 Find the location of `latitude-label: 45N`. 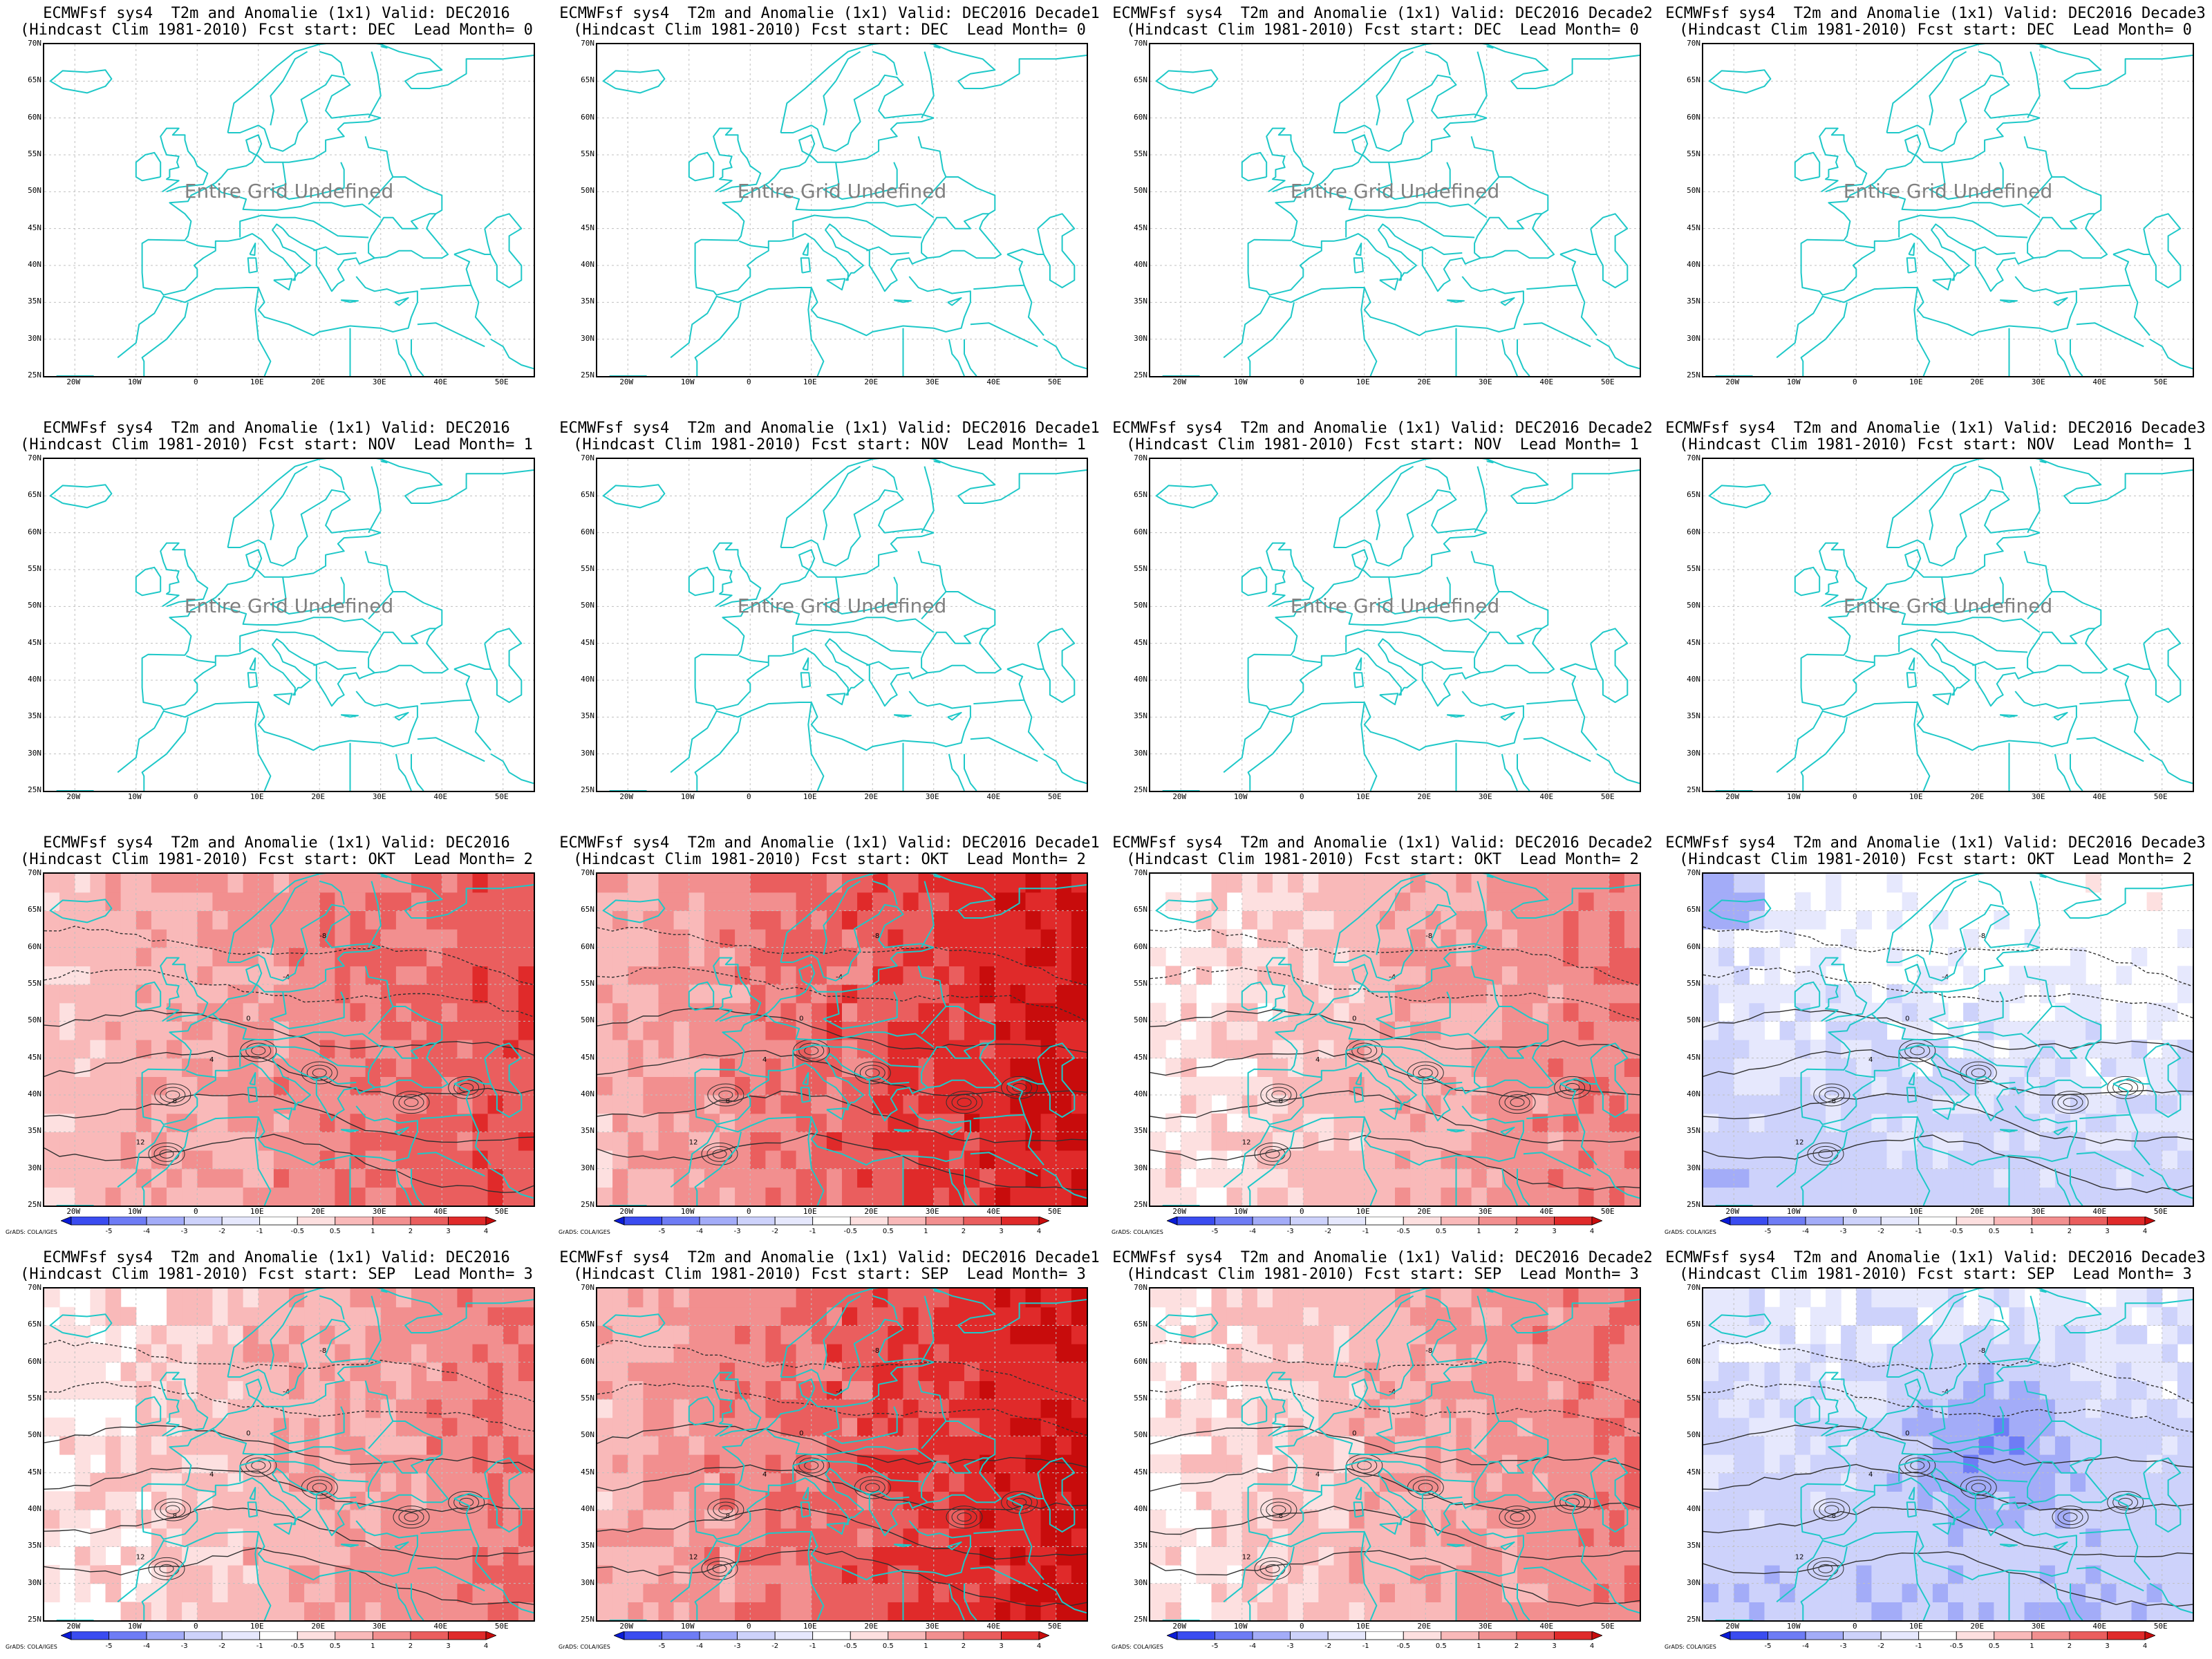

latitude-label: 45N is located at coordinates (1694, 1057).